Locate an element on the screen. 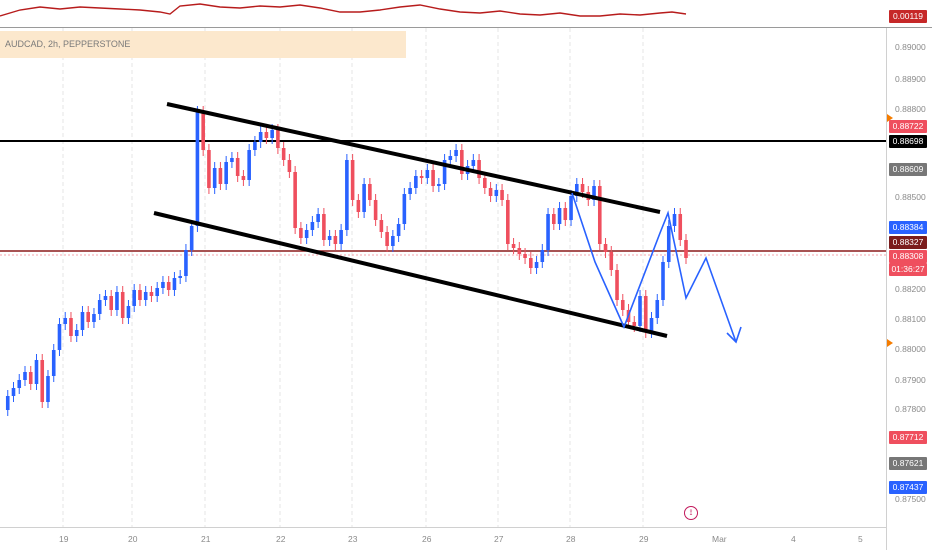 Image resolution: width=932 pixels, height=555 pixels. indicator-value-tag: 0.00119 is located at coordinates (908, 16).